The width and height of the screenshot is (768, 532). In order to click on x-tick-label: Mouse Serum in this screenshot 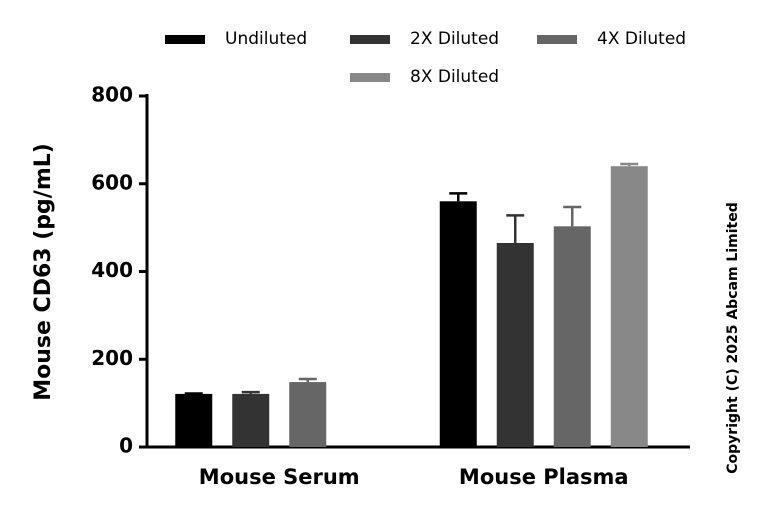, I will do `click(279, 477)`.